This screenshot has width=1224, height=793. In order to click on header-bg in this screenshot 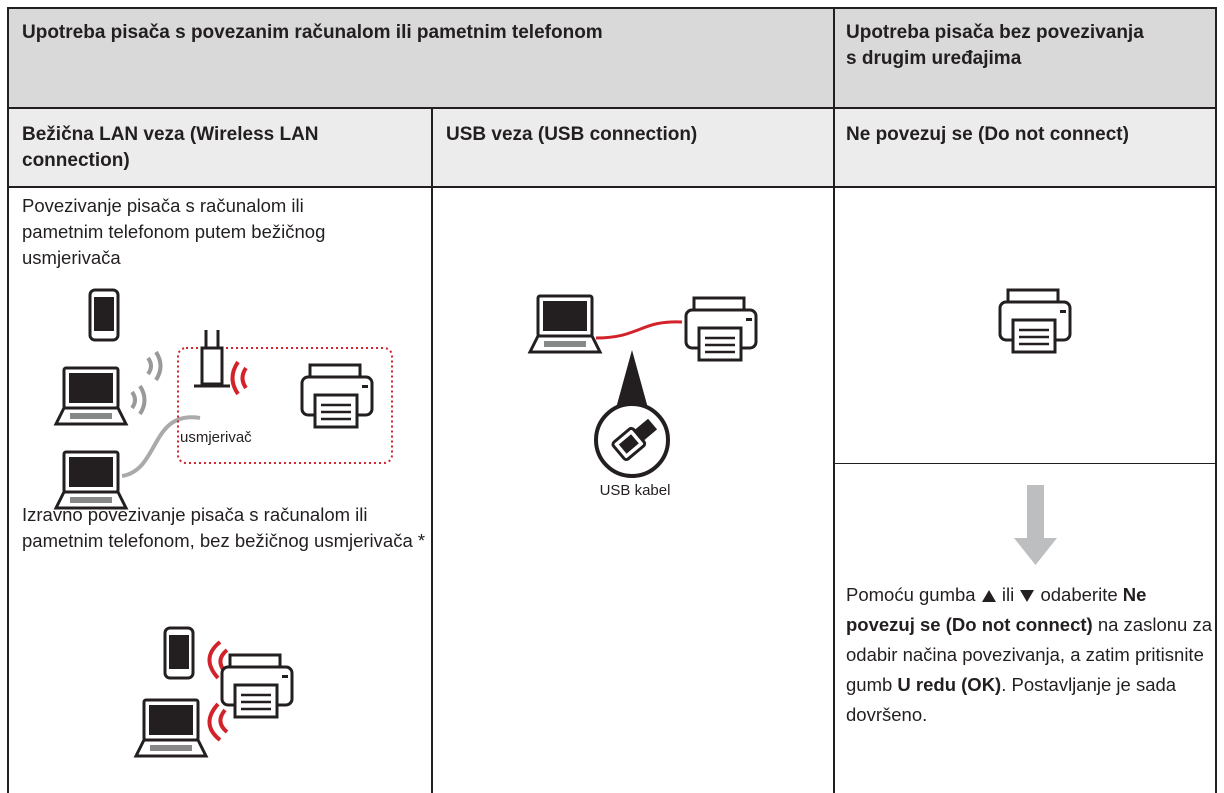, I will do `click(612, 58)`.